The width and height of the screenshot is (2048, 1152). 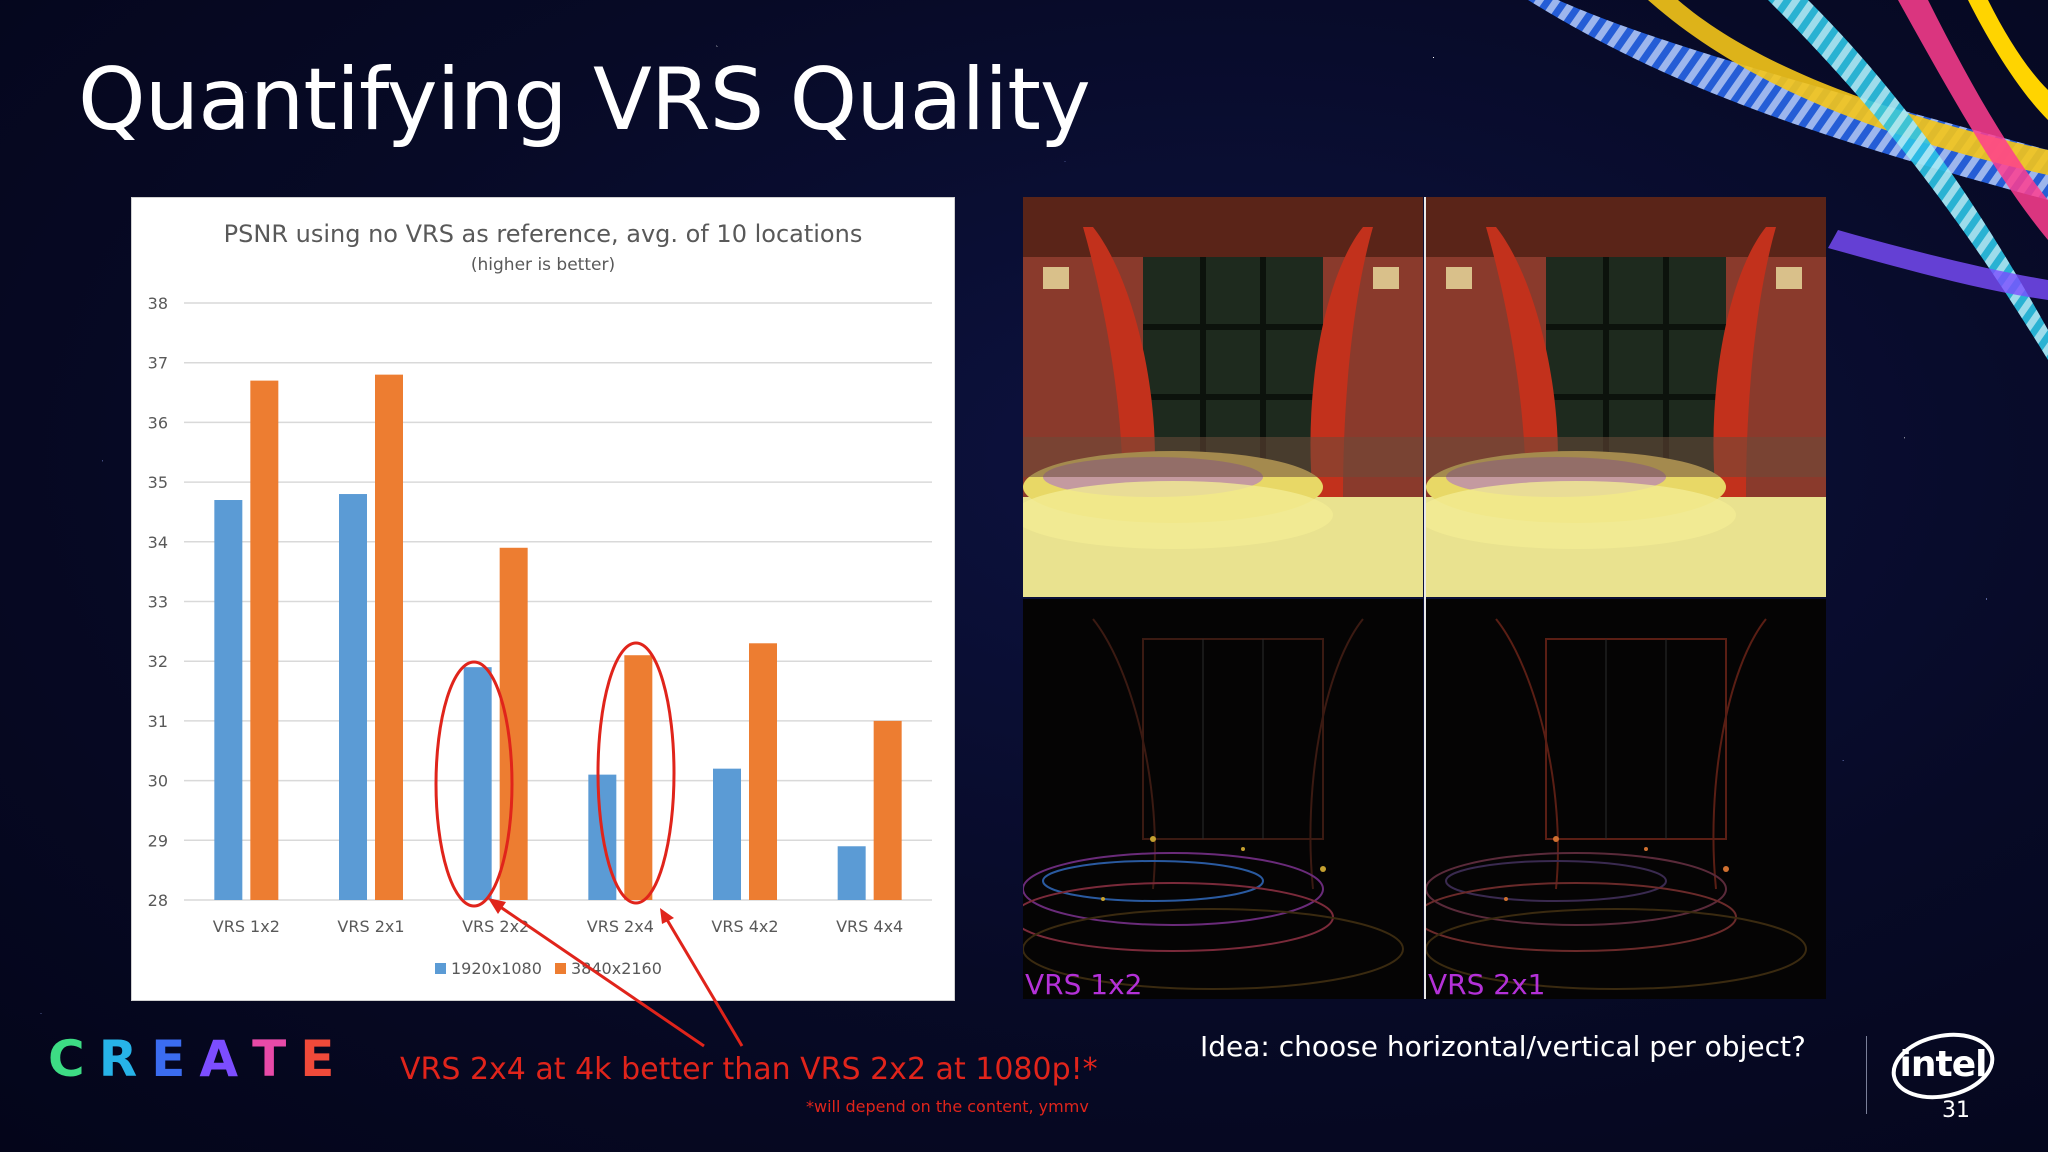 I want to click on render-grid-divider, so click(x=1425, y=598).